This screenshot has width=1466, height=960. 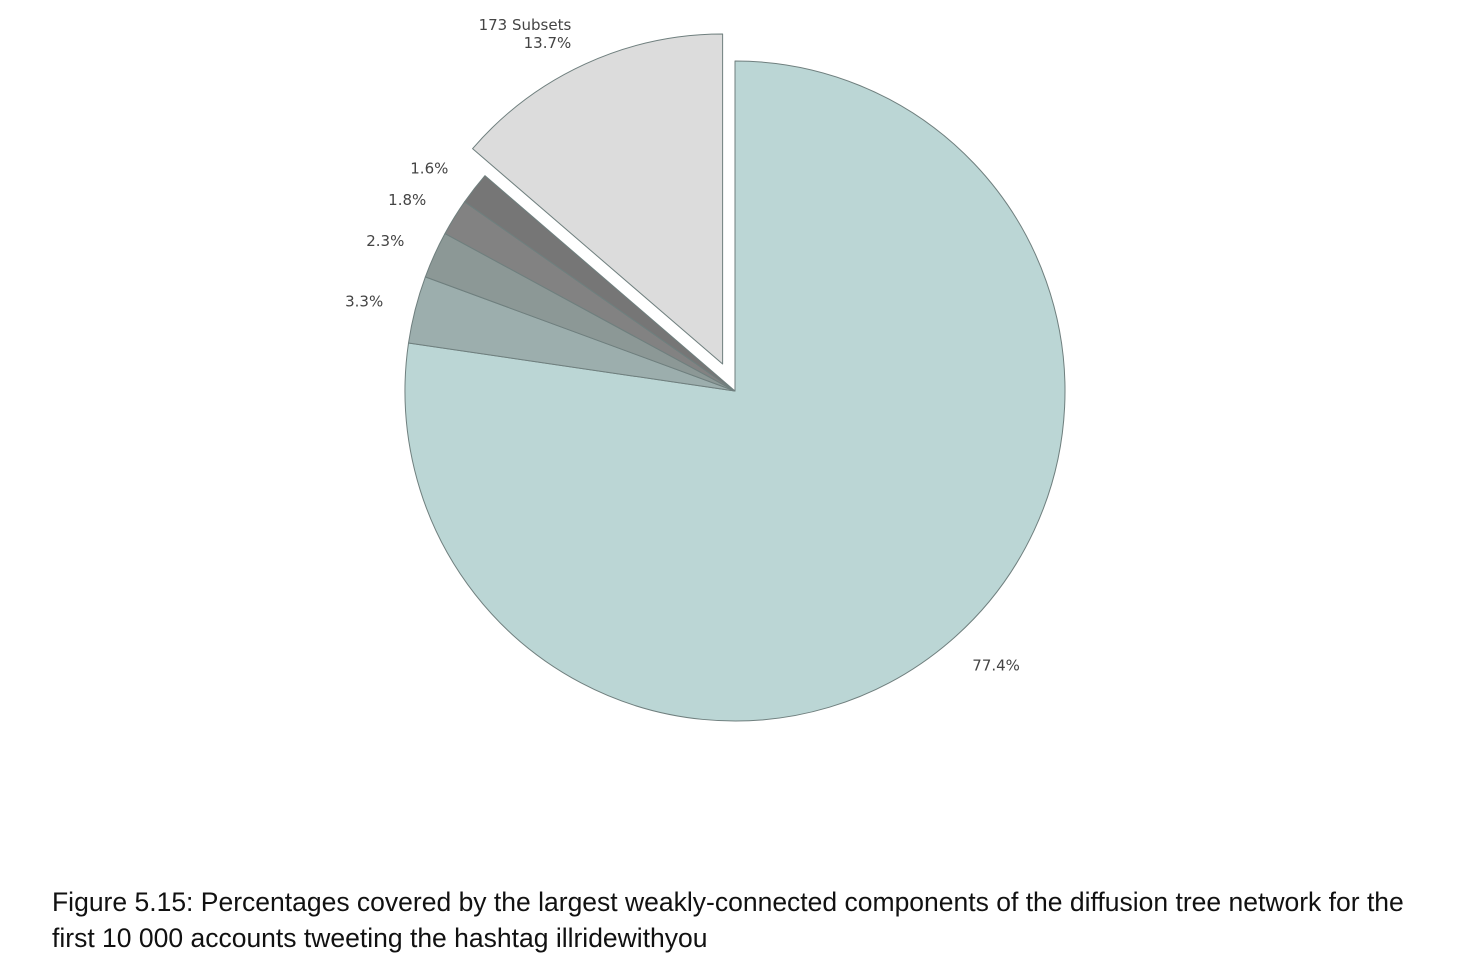 I want to click on pie-slice-label-0: 77.4%, so click(x=996, y=666).